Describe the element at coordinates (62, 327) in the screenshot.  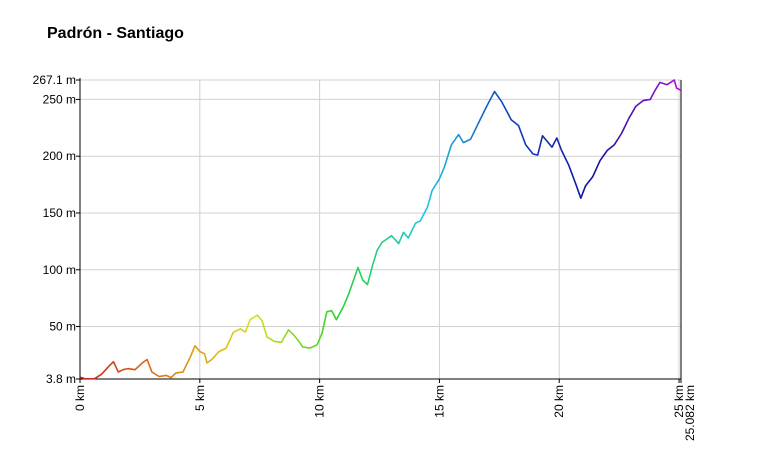
I see `y-tick-label: 50 m` at that location.